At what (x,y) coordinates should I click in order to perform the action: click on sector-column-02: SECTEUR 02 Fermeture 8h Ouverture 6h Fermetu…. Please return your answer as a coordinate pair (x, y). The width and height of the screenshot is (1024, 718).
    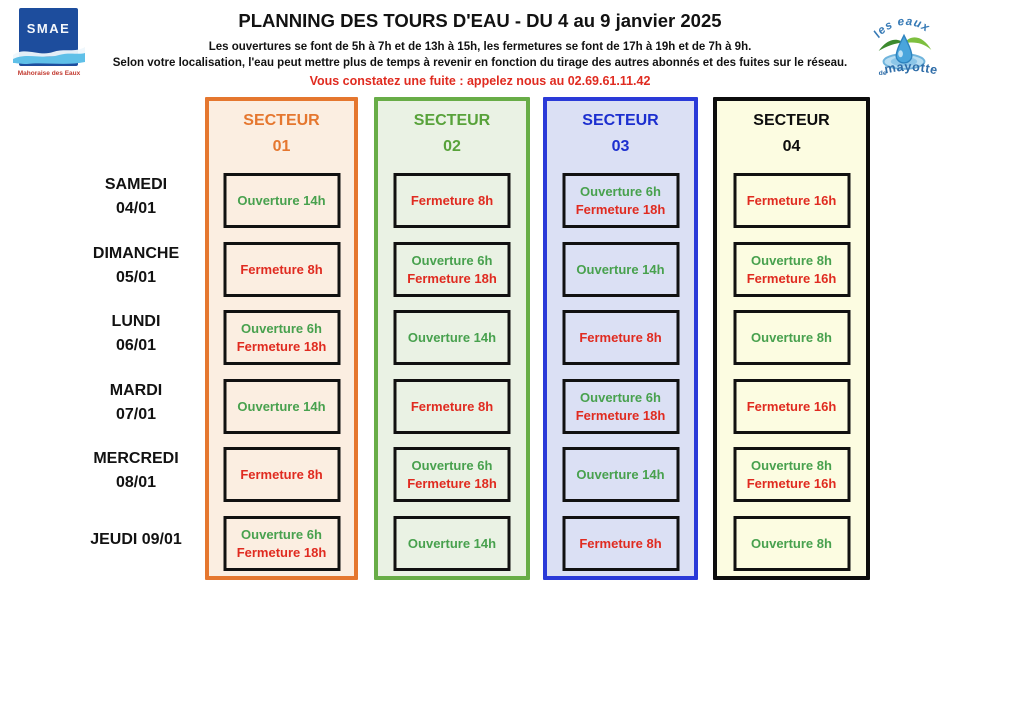
    Looking at the image, I should click on (452, 338).